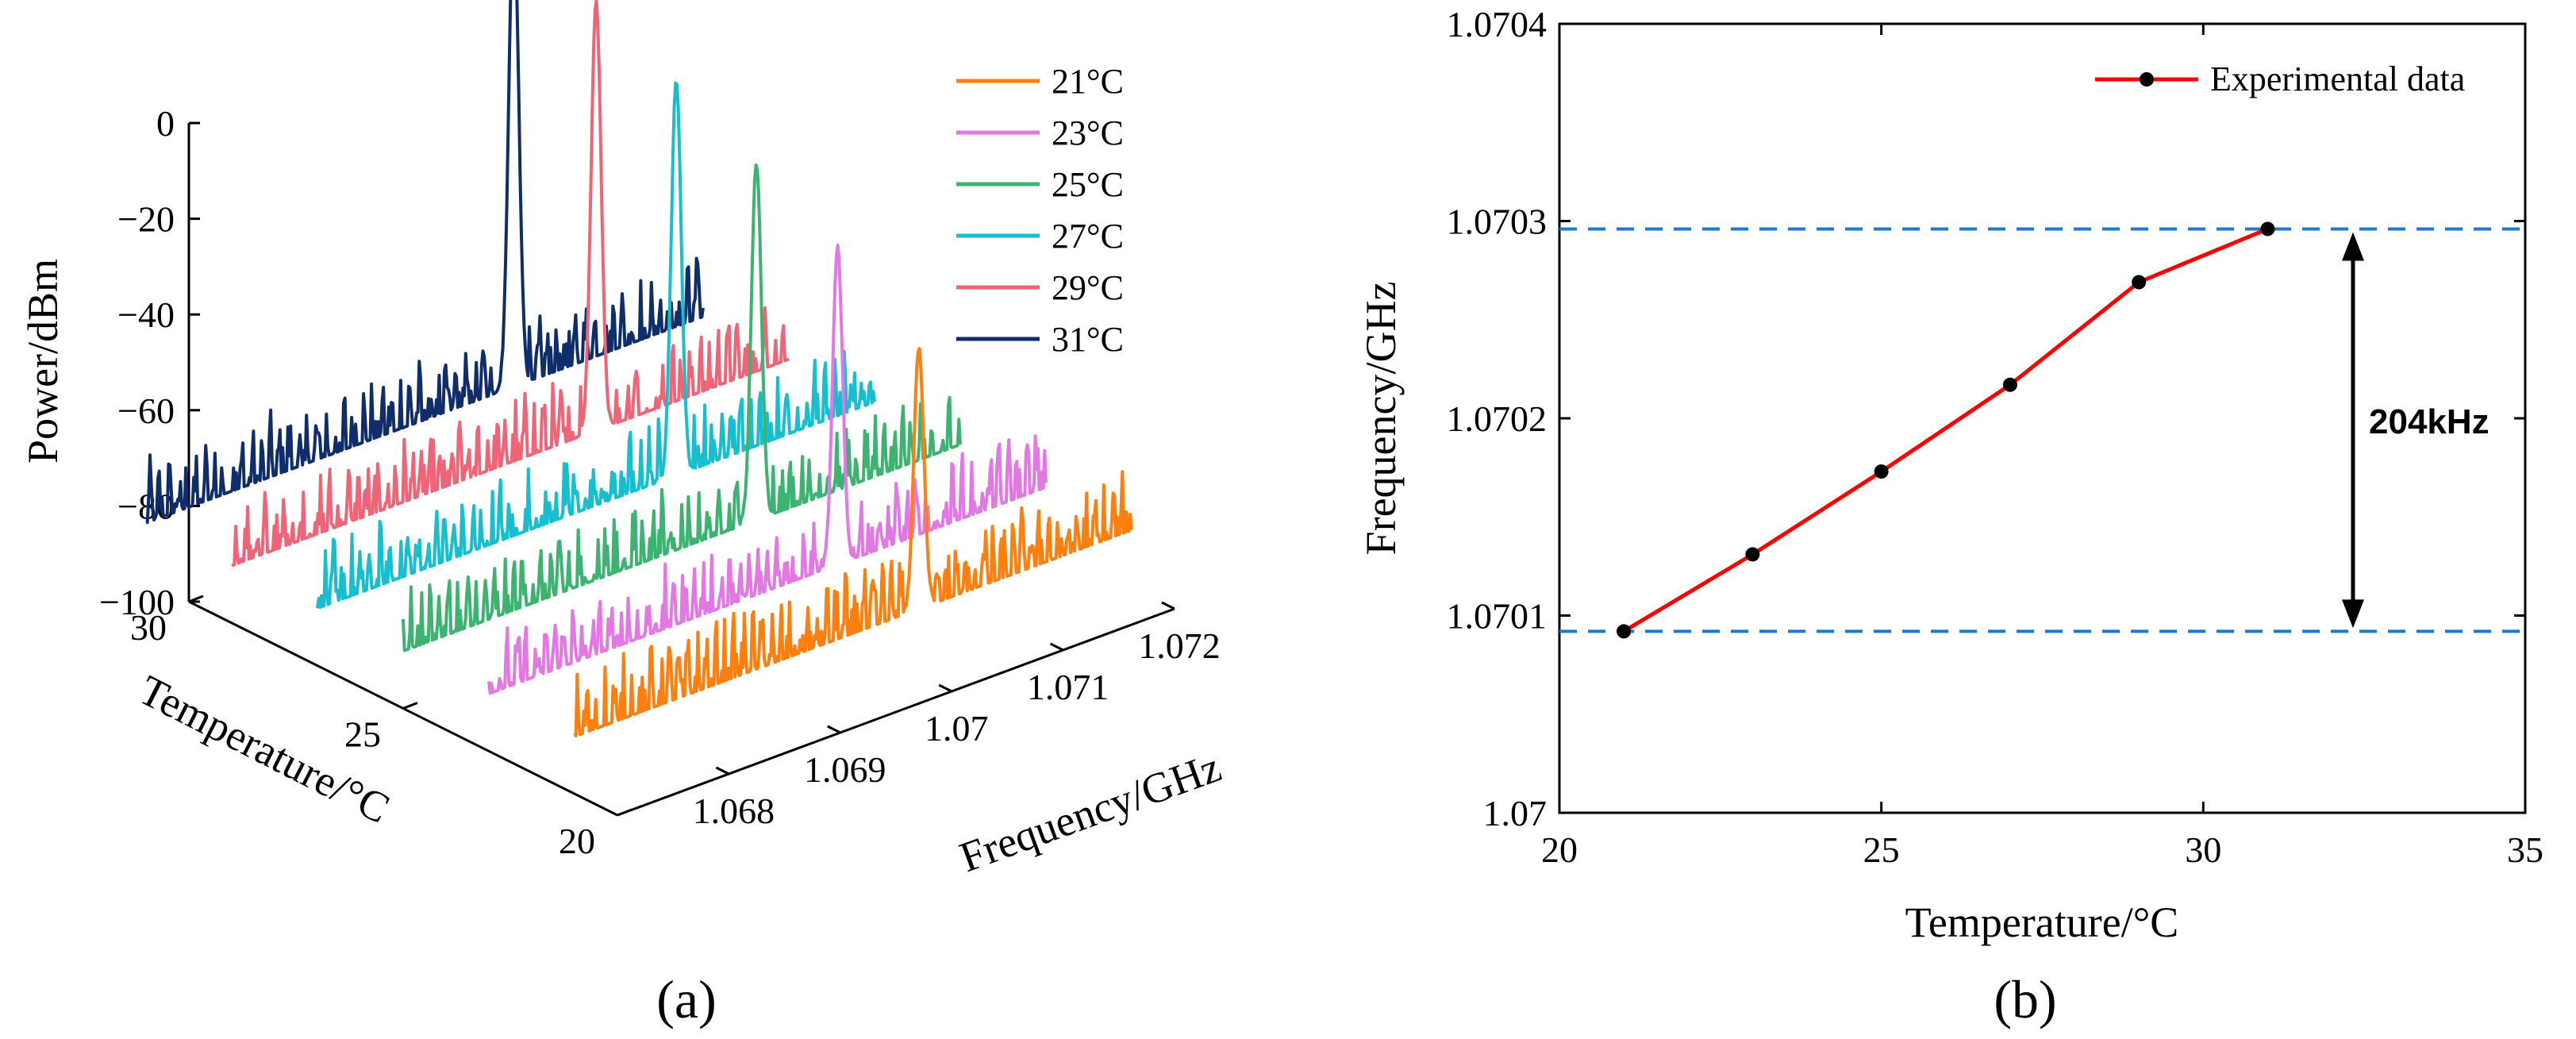 The image size is (2576, 1039). Describe the element at coordinates (1497, 222) in the screenshot. I see `b-y-tick-label: 1.0703` at that location.